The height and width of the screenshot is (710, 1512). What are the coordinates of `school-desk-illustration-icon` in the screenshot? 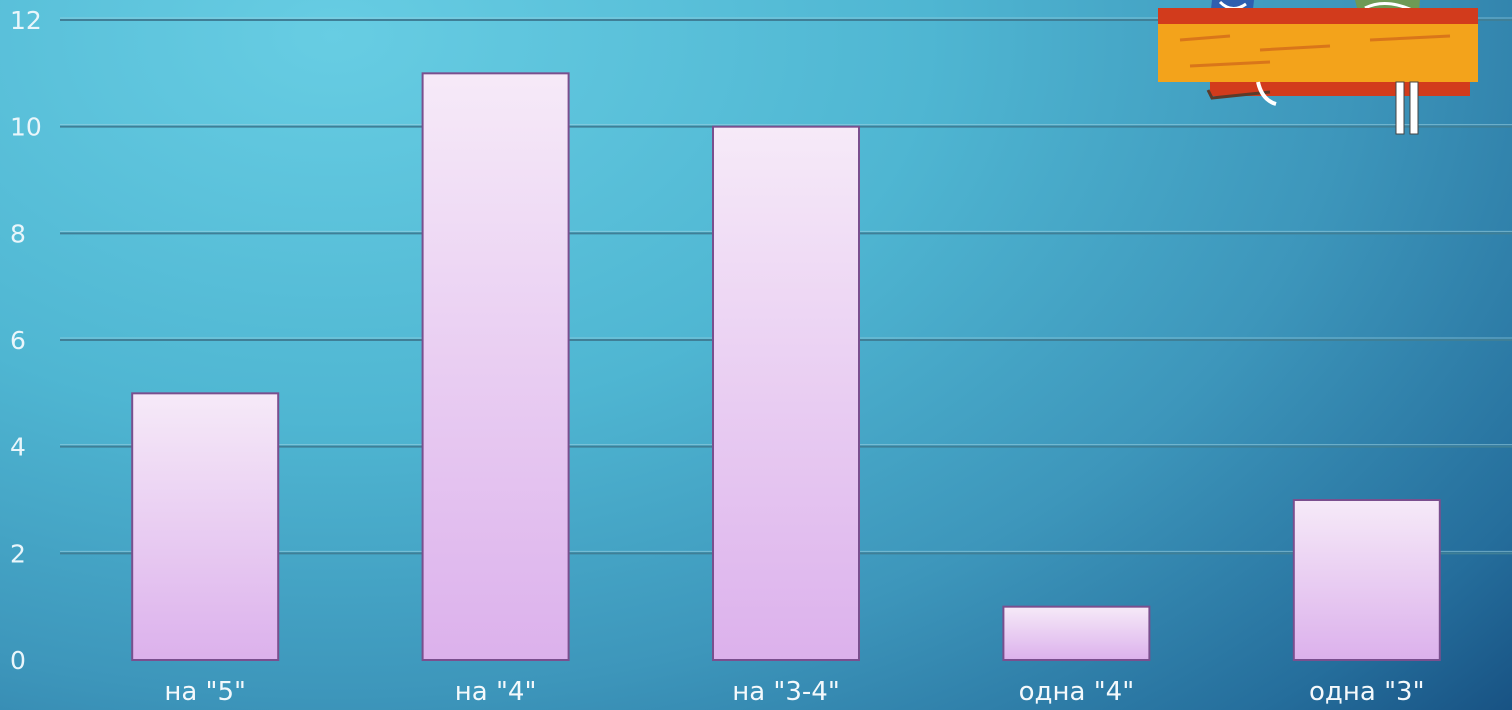 It's located at (1318, 67).